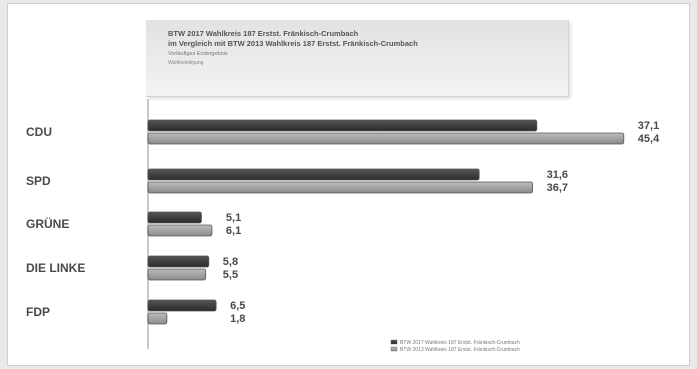  Describe the element at coordinates (47, 223) in the screenshot. I see `category-label-grüne: GRÜNE` at that location.